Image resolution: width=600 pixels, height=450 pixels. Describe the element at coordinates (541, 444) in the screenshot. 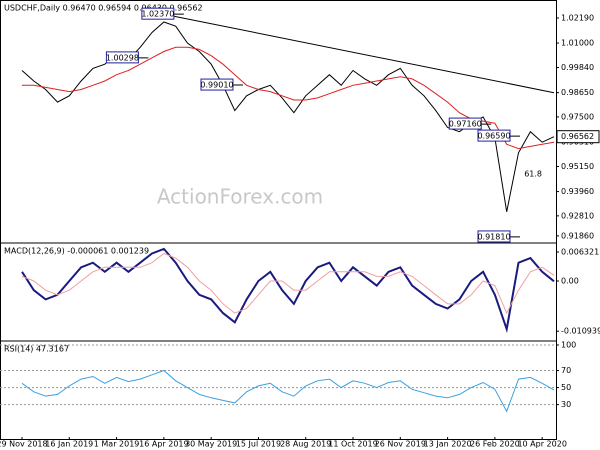

I see `x-tick-label: 10 Apr 2020` at that location.